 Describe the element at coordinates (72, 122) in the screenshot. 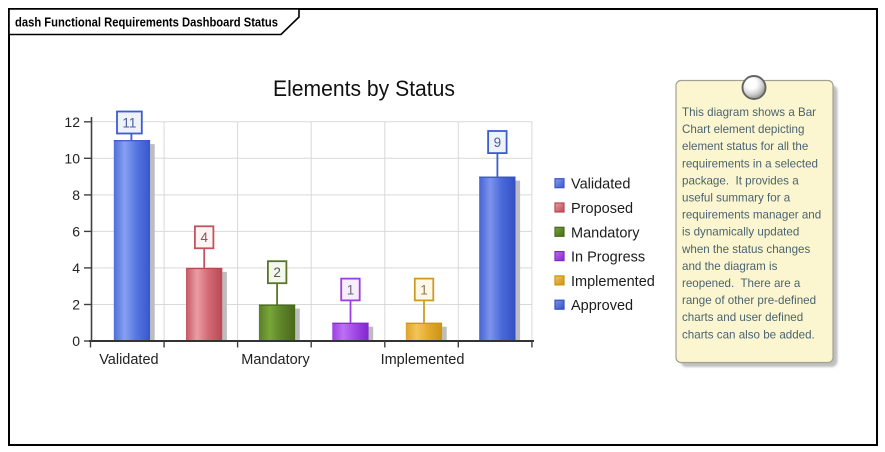

I see `svg-text: 12` at that location.